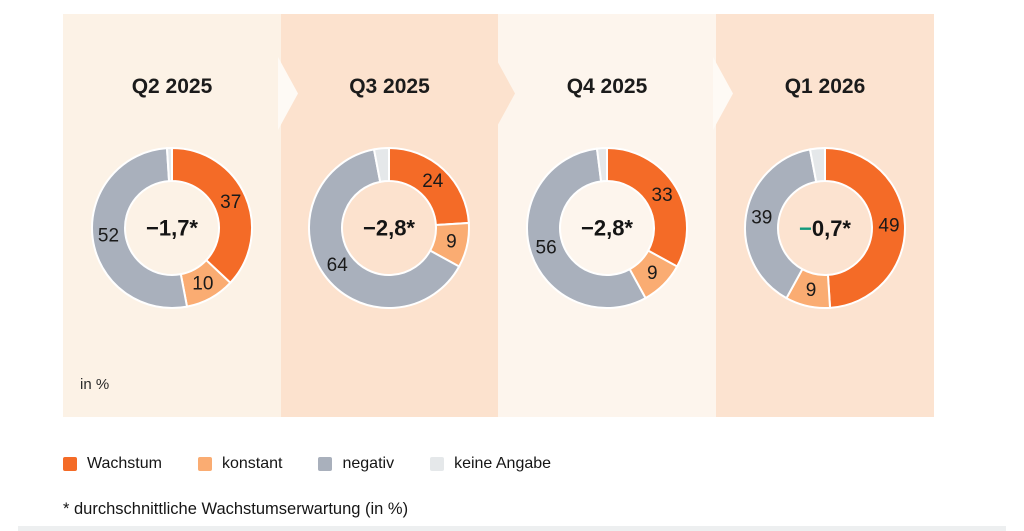 Image resolution: width=1024 pixels, height=531 pixels. I want to click on quarter-title: Q2 2025, so click(172, 86).